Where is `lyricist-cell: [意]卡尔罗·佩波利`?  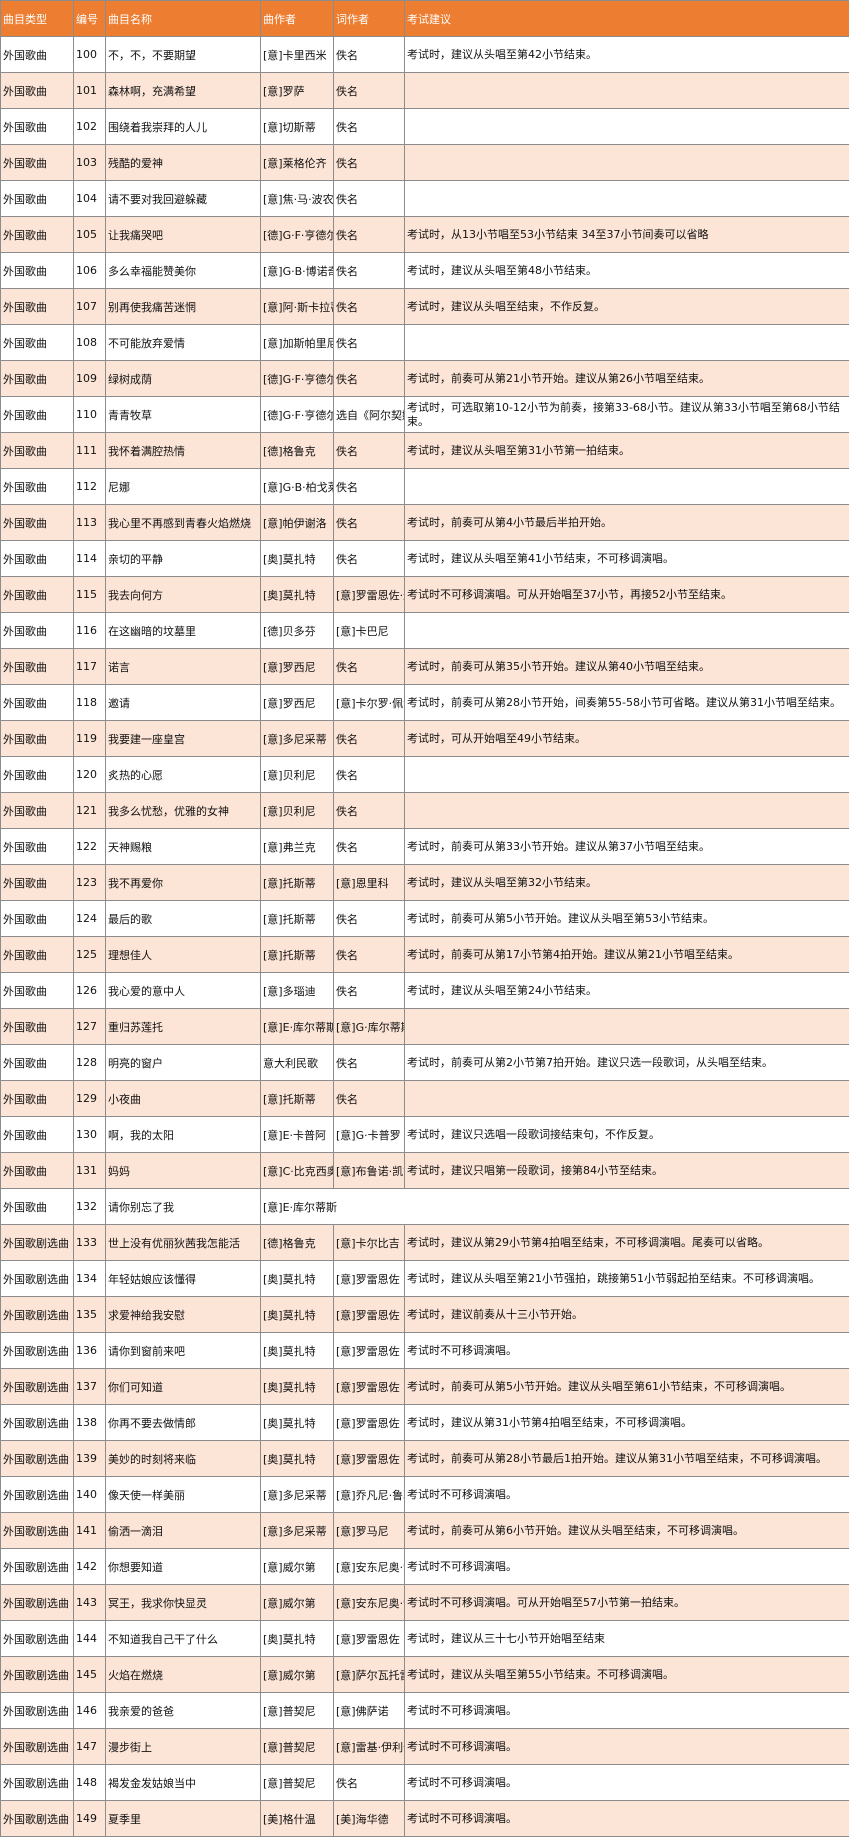
lyricist-cell: [意]卡尔罗·佩波利 is located at coordinates (369, 702).